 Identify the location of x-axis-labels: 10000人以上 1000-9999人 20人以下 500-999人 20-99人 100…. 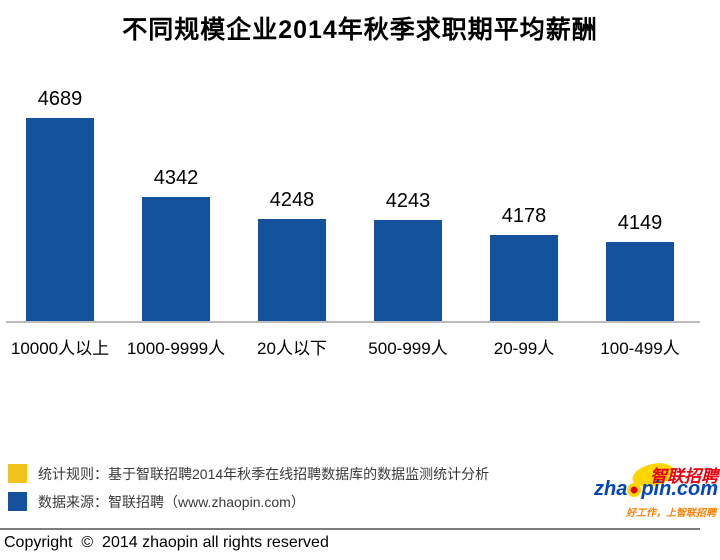
(350, 346).